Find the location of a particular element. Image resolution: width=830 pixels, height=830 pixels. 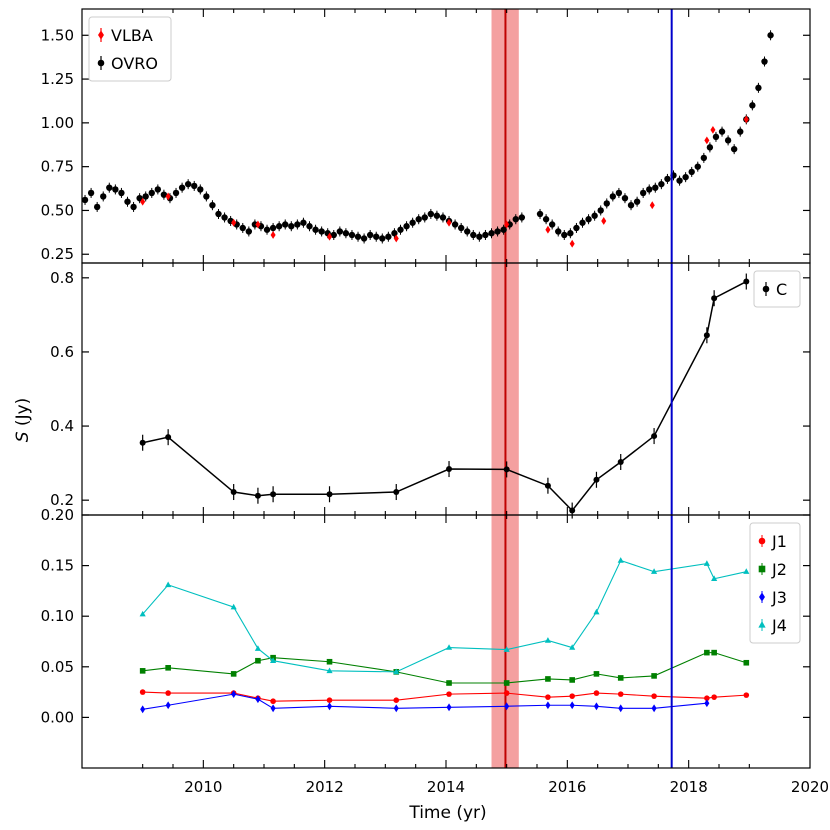

series-J4-line is located at coordinates (444, 616).